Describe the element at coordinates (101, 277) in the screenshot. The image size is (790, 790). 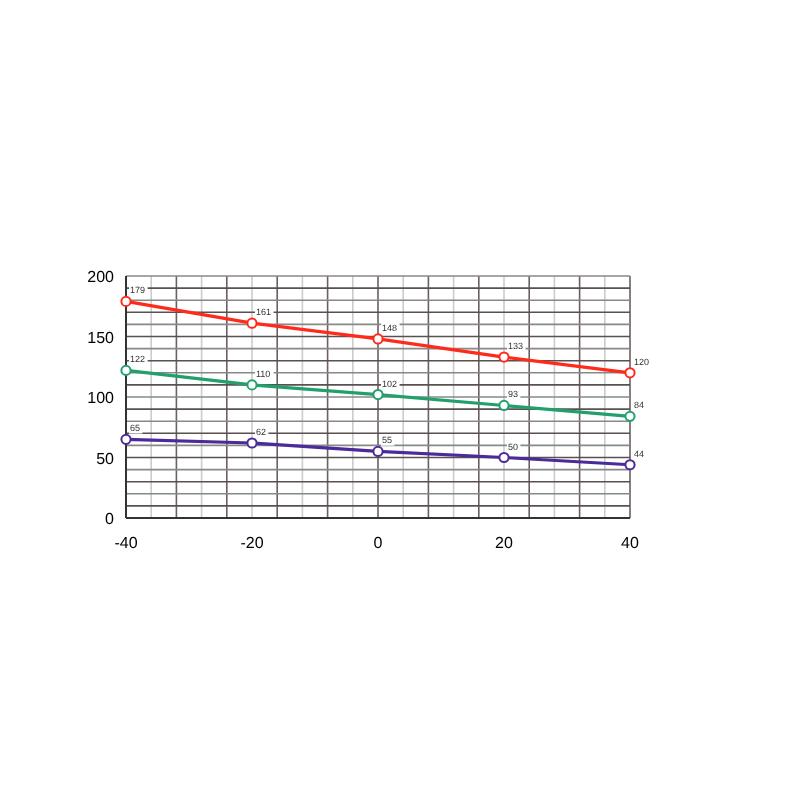
I see `y-tick-label: 200` at that location.